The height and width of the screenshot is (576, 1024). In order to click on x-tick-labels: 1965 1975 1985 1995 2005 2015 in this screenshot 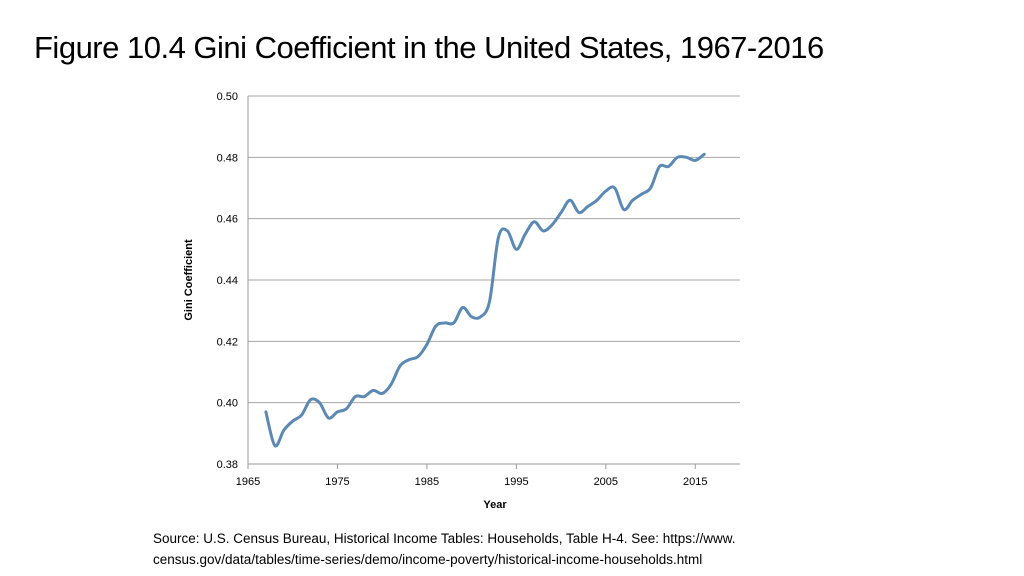, I will do `click(472, 476)`.